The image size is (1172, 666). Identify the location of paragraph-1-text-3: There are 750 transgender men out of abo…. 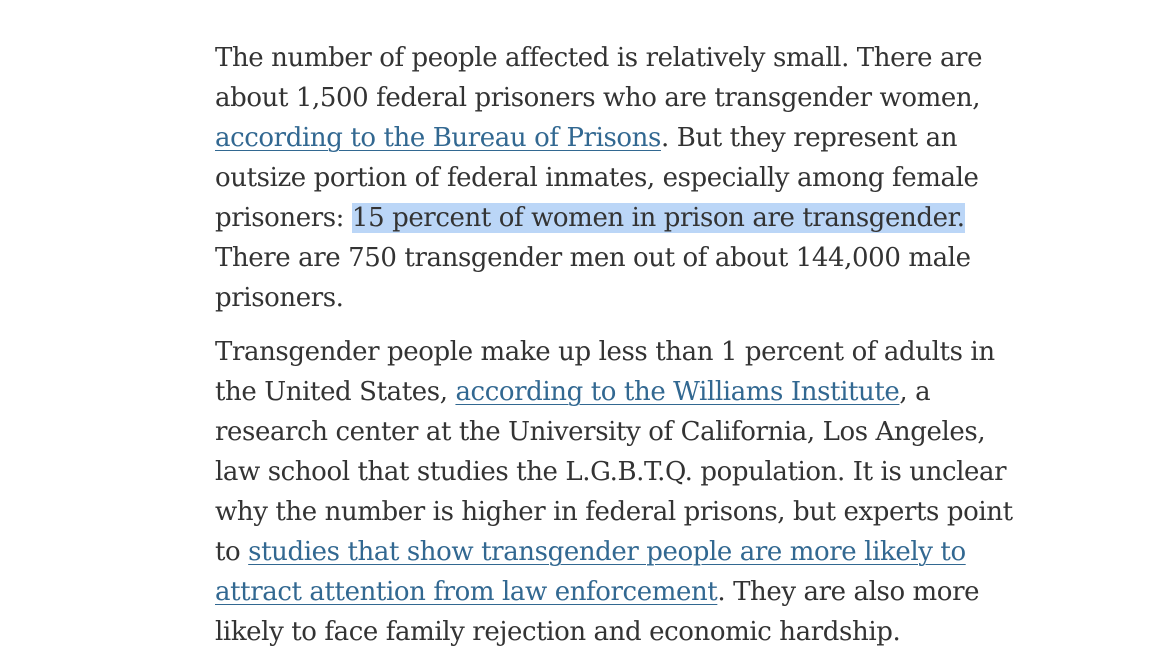
(593, 278).